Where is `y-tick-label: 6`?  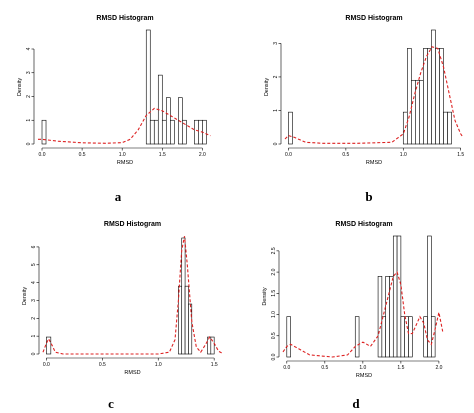
y-tick-label: 6 is located at coordinates (34, 246).